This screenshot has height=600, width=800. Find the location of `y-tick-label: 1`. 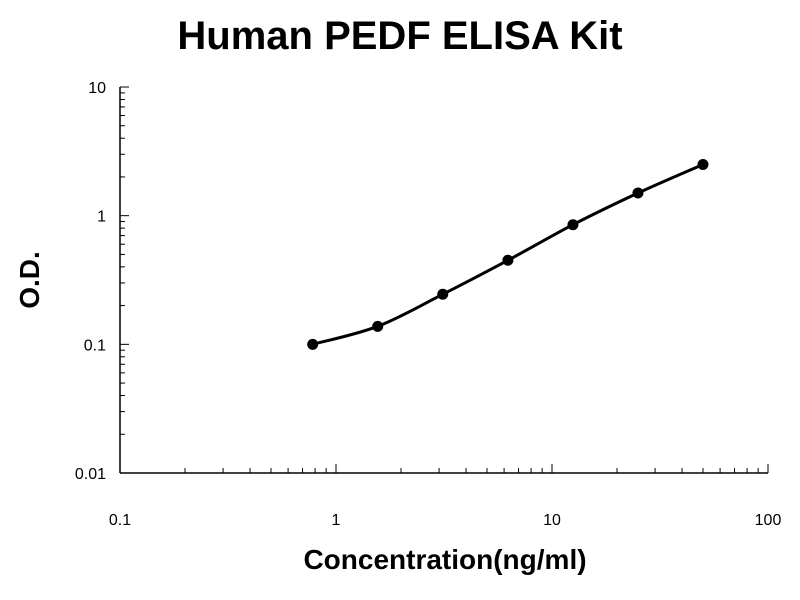

y-tick-label: 1 is located at coordinates (101, 217).